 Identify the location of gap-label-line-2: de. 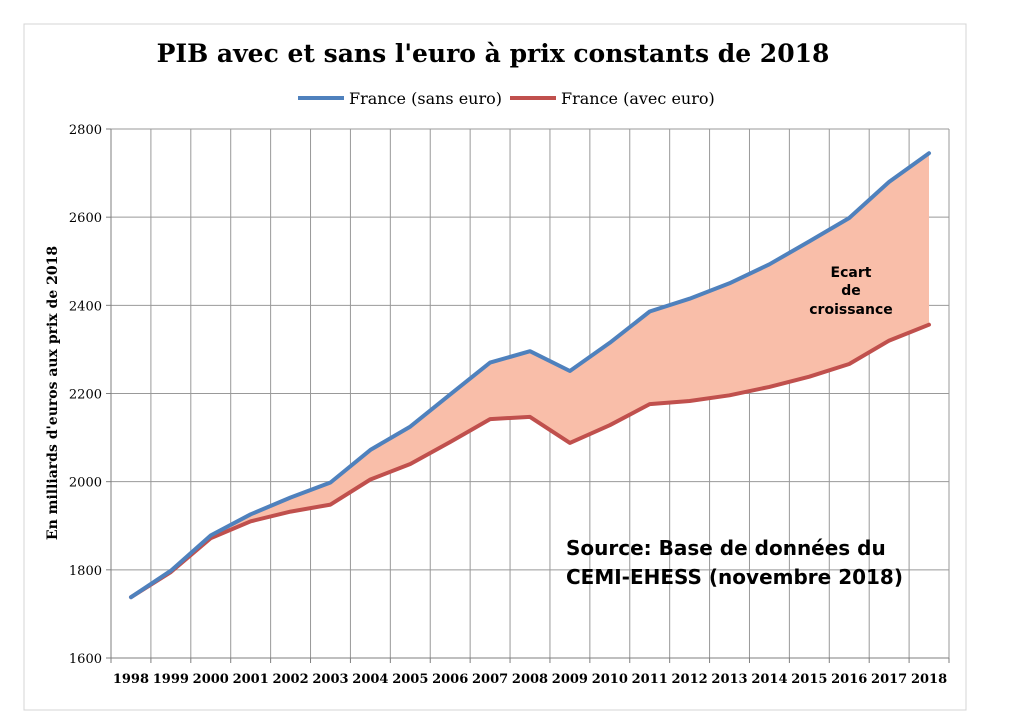
(851, 291).